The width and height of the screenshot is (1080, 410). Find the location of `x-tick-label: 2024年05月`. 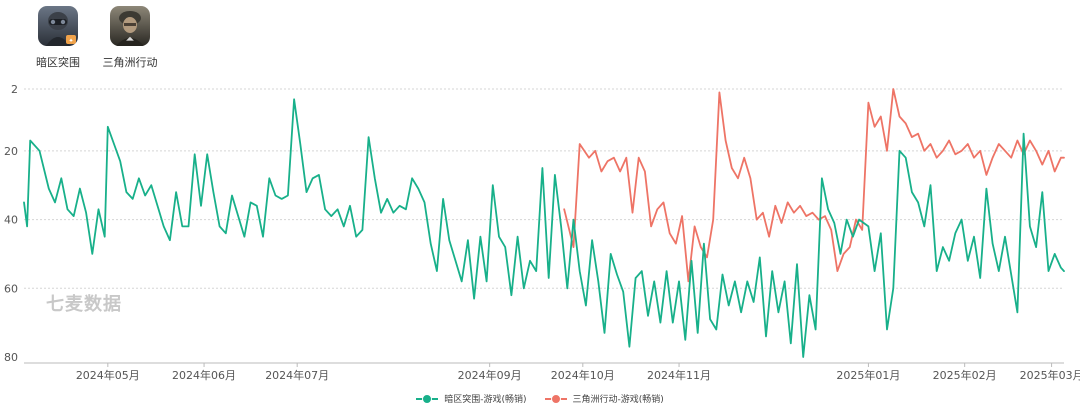

x-tick-label: 2024年05月 is located at coordinates (108, 375).